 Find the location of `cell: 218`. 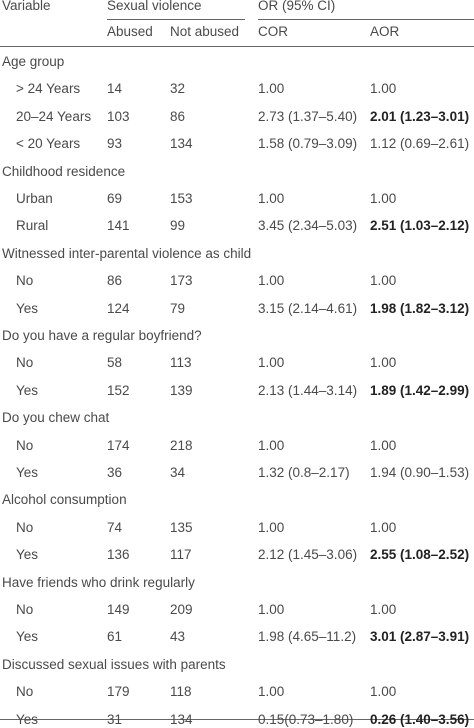

cell: 218 is located at coordinates (181, 445).